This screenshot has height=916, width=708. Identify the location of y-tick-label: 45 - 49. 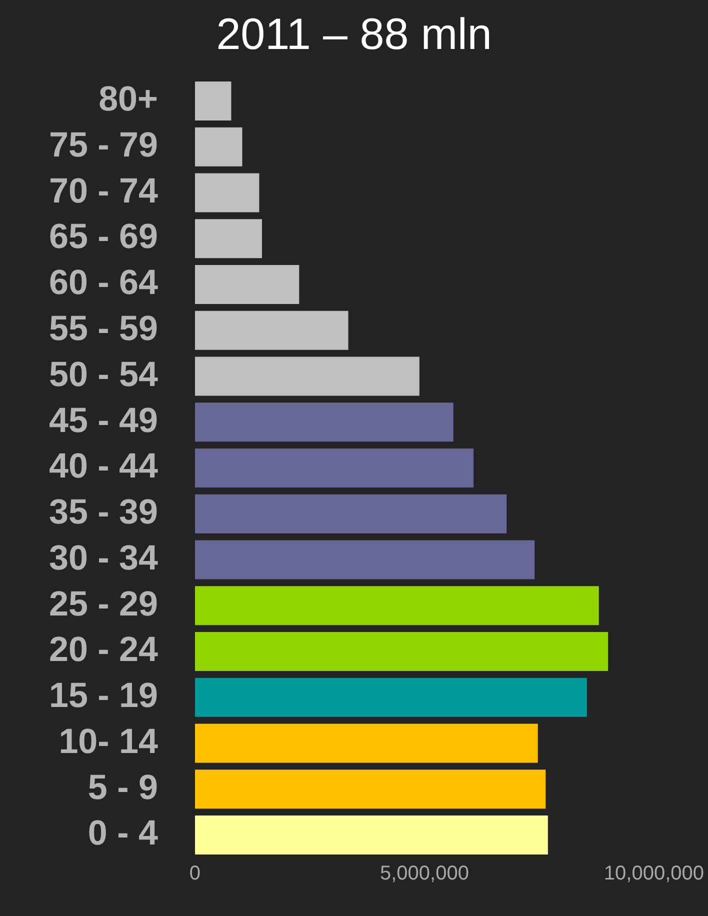
(103, 420).